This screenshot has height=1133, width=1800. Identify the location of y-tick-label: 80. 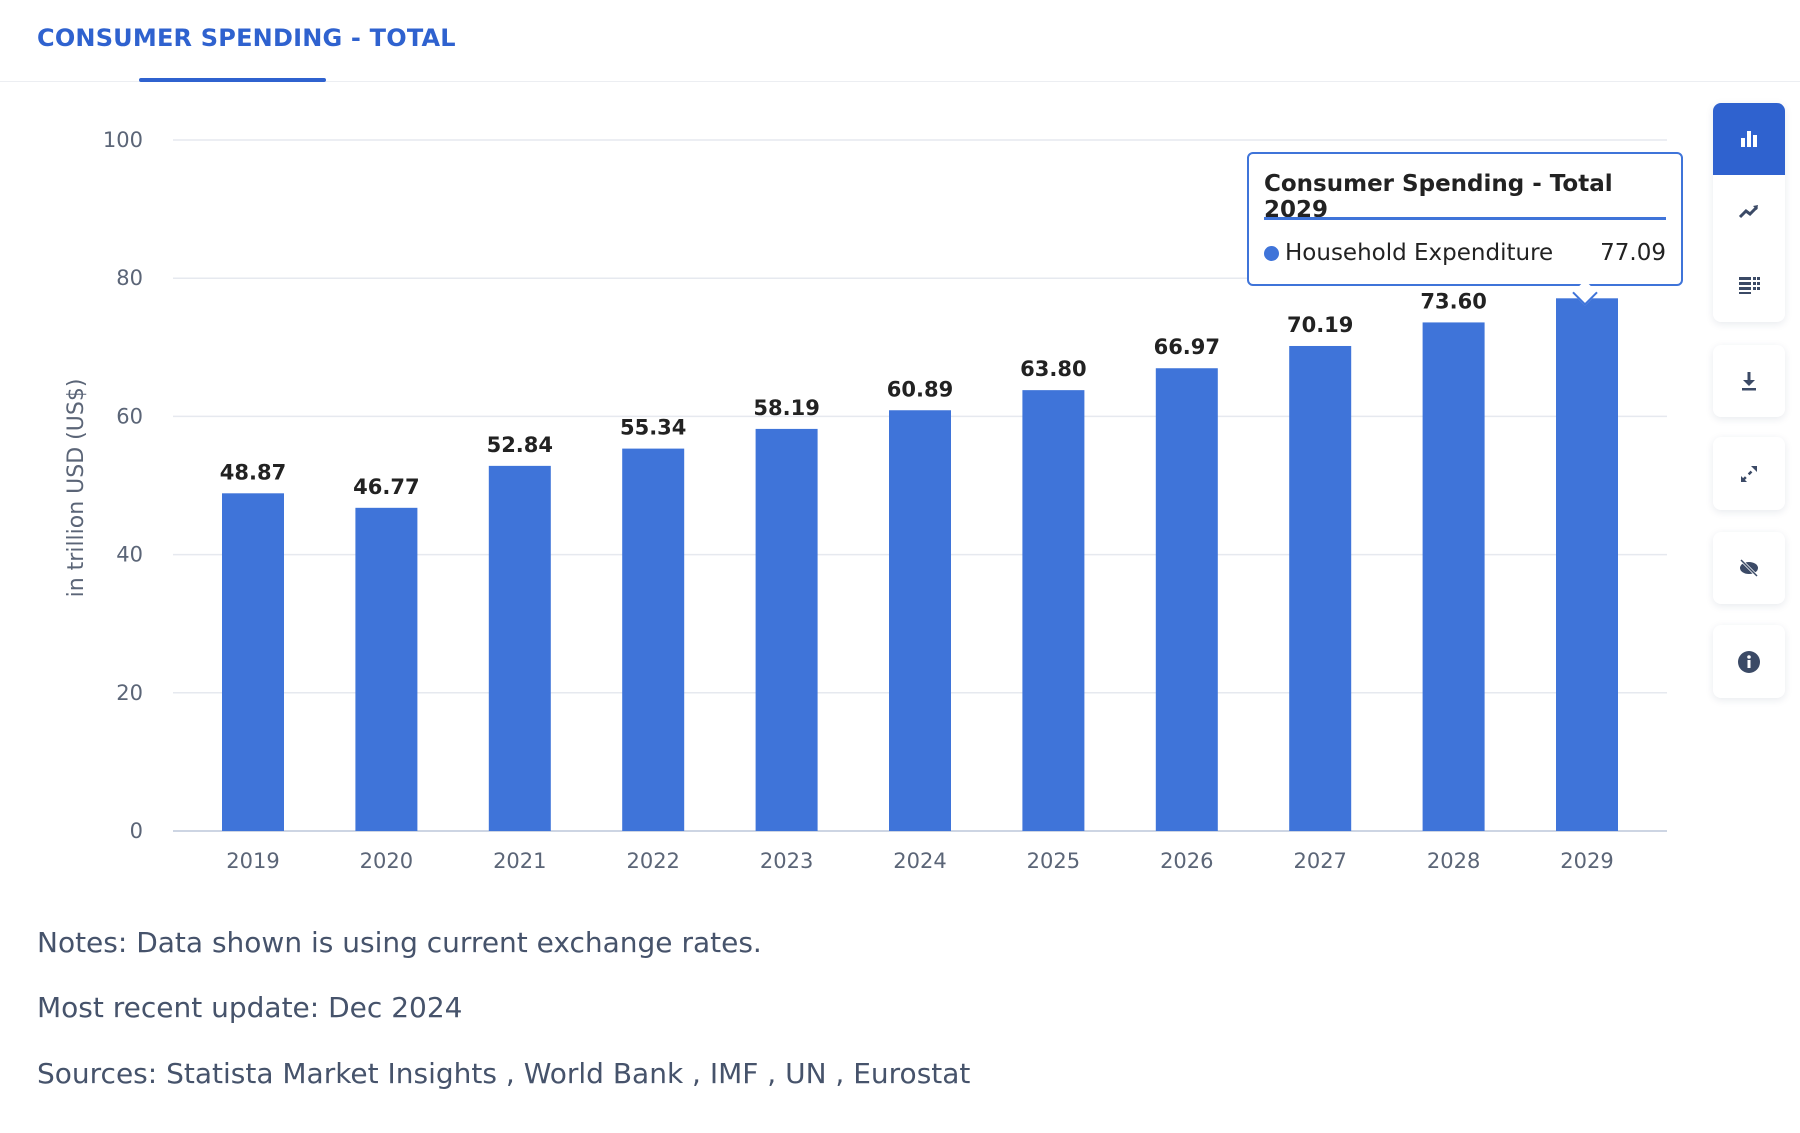
(129, 278).